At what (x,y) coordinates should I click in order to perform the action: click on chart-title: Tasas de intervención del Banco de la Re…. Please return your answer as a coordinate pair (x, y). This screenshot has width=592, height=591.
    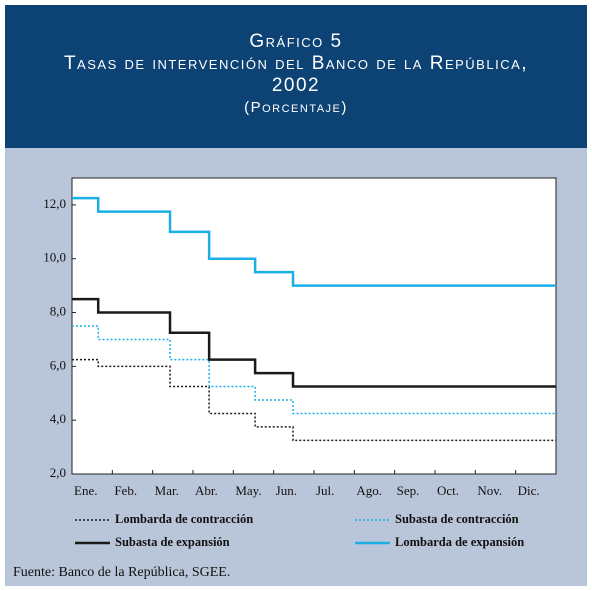
    Looking at the image, I should click on (296, 74).